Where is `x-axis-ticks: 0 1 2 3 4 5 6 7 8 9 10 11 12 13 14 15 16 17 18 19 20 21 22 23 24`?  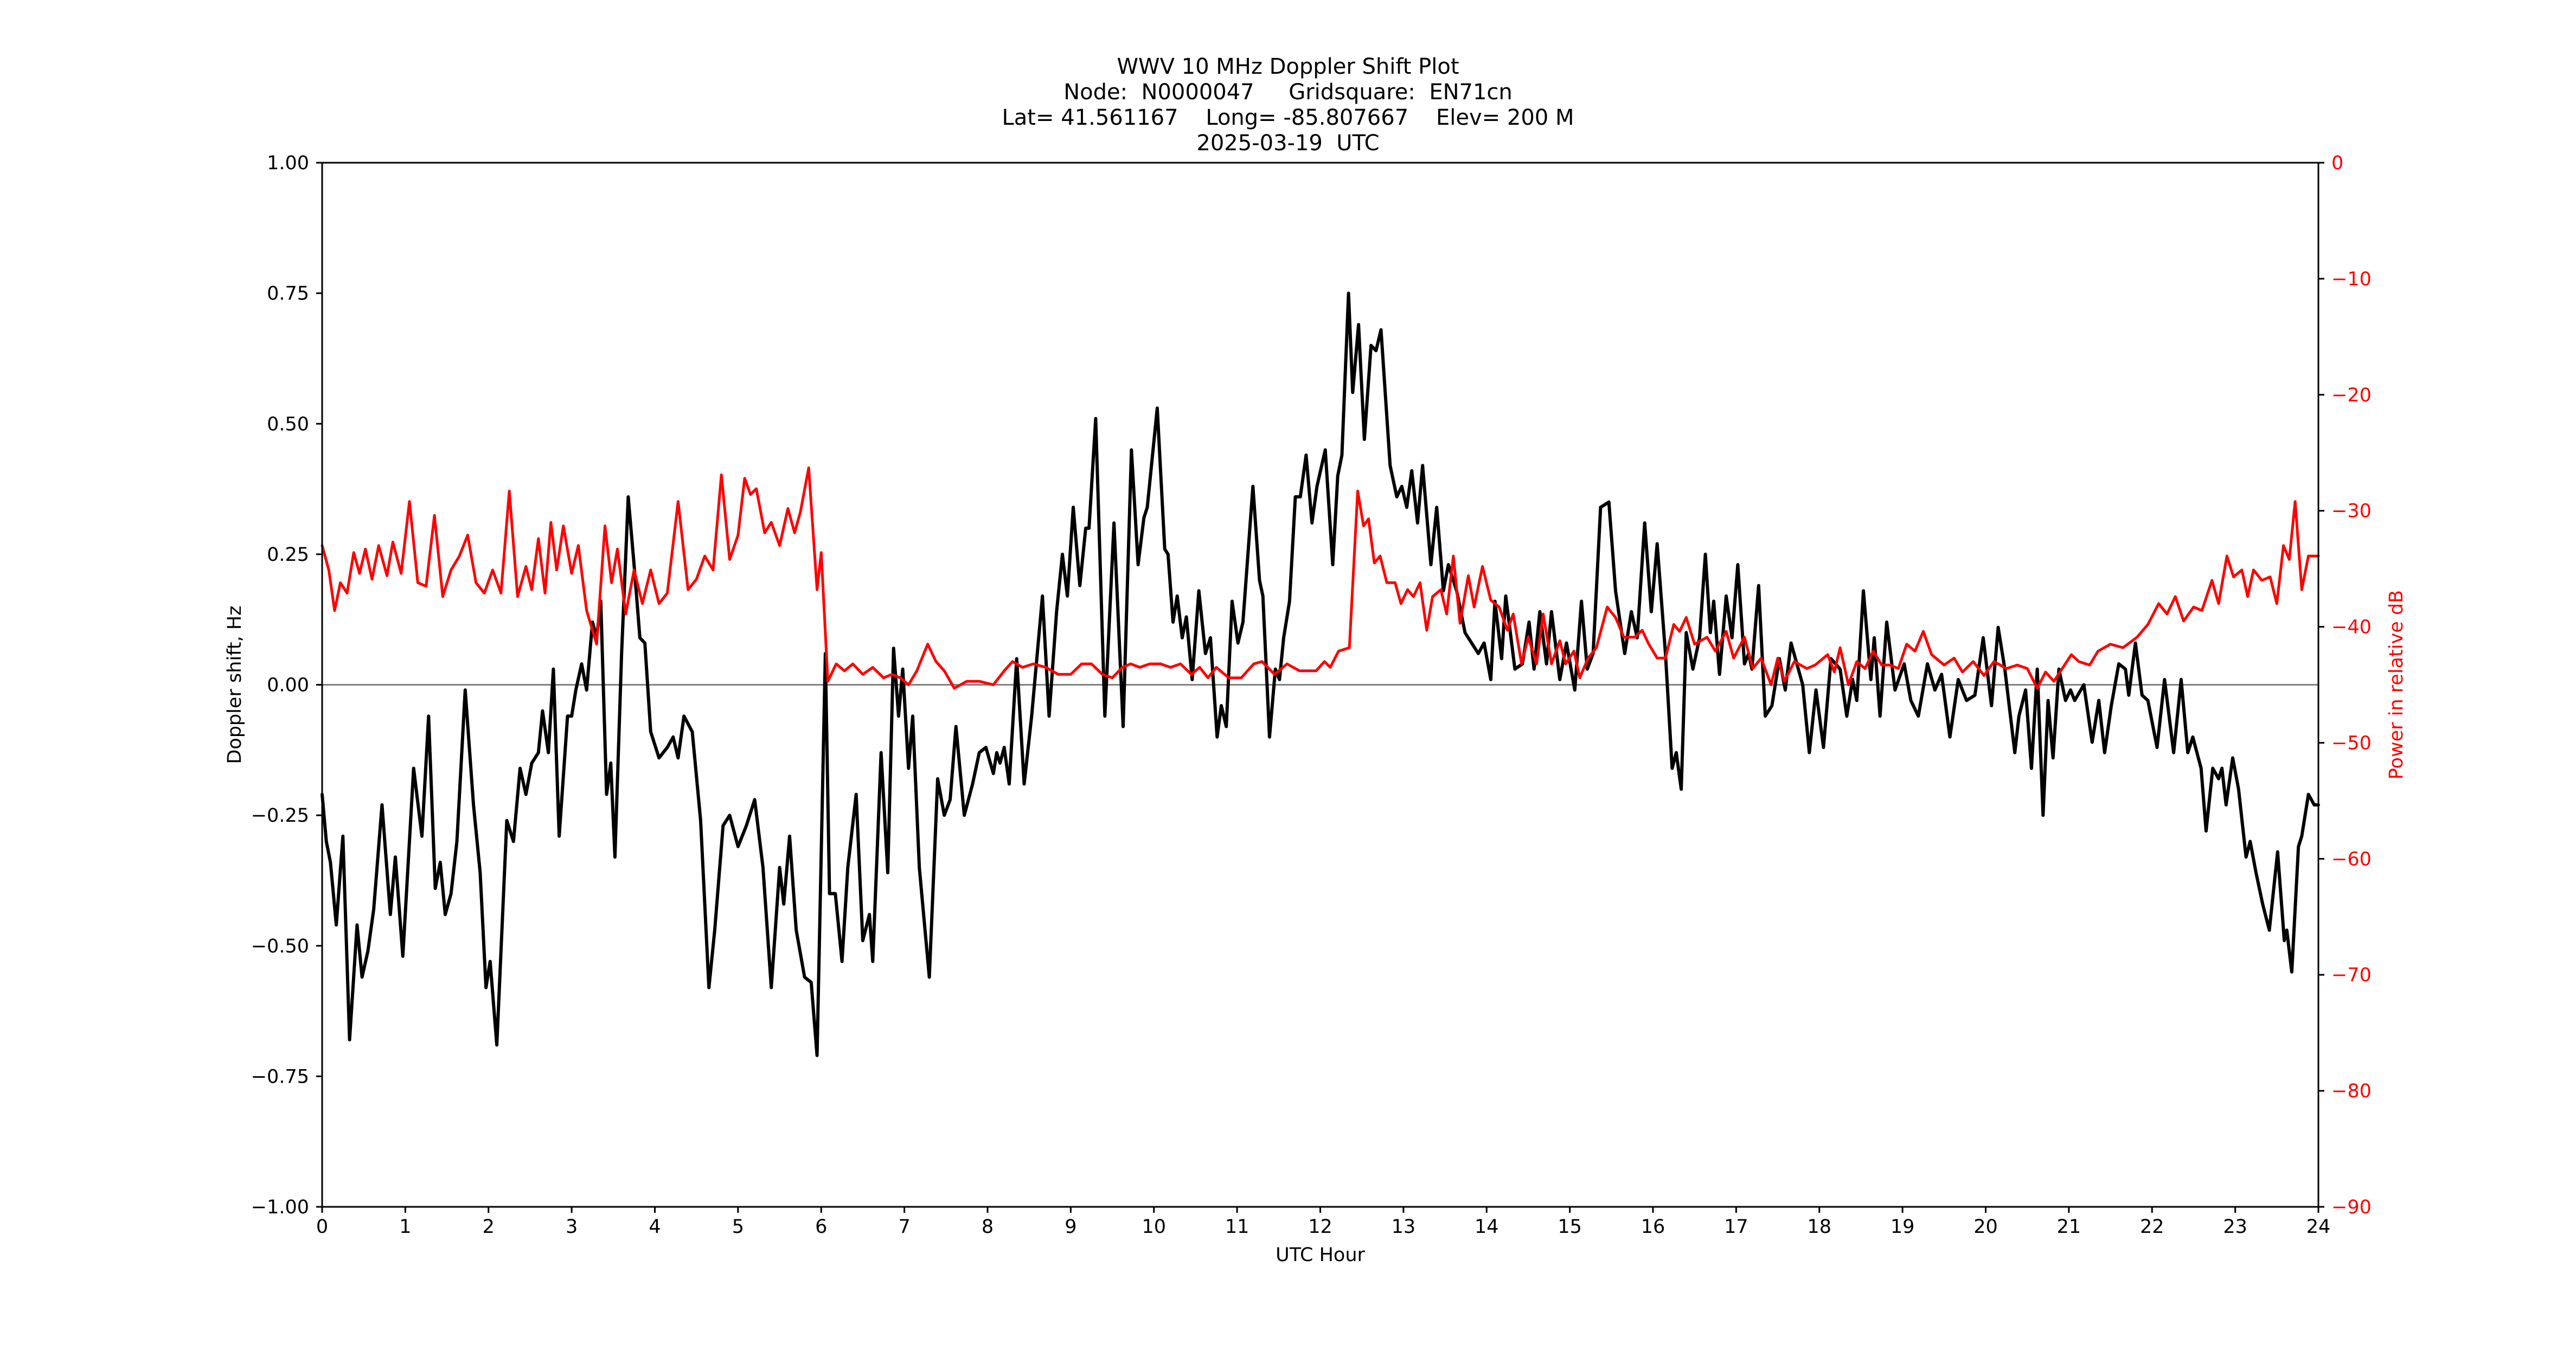
x-axis-ticks: 0 1 2 3 4 5 6 7 8 9 10 11 12 13 14 15 16 17 18 19 20 21 22 23 24 is located at coordinates (1323, 1222).